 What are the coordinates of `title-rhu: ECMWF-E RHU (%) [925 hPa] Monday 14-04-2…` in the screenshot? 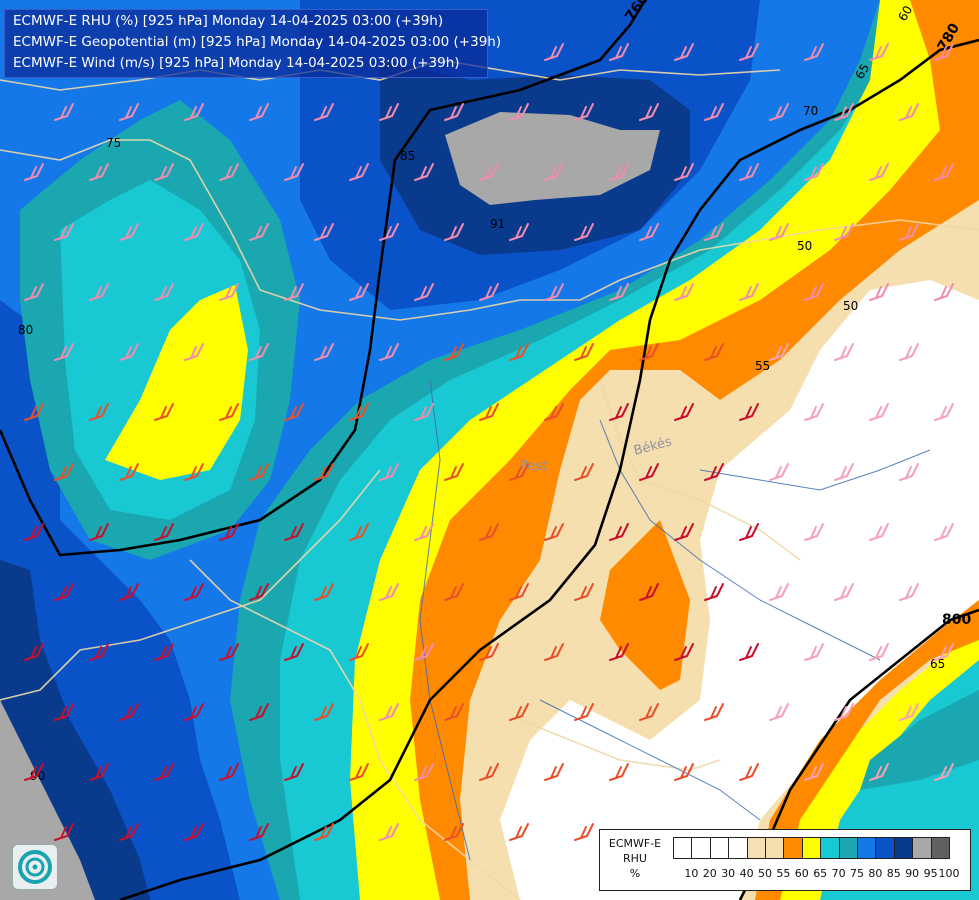 It's located at (228, 21).